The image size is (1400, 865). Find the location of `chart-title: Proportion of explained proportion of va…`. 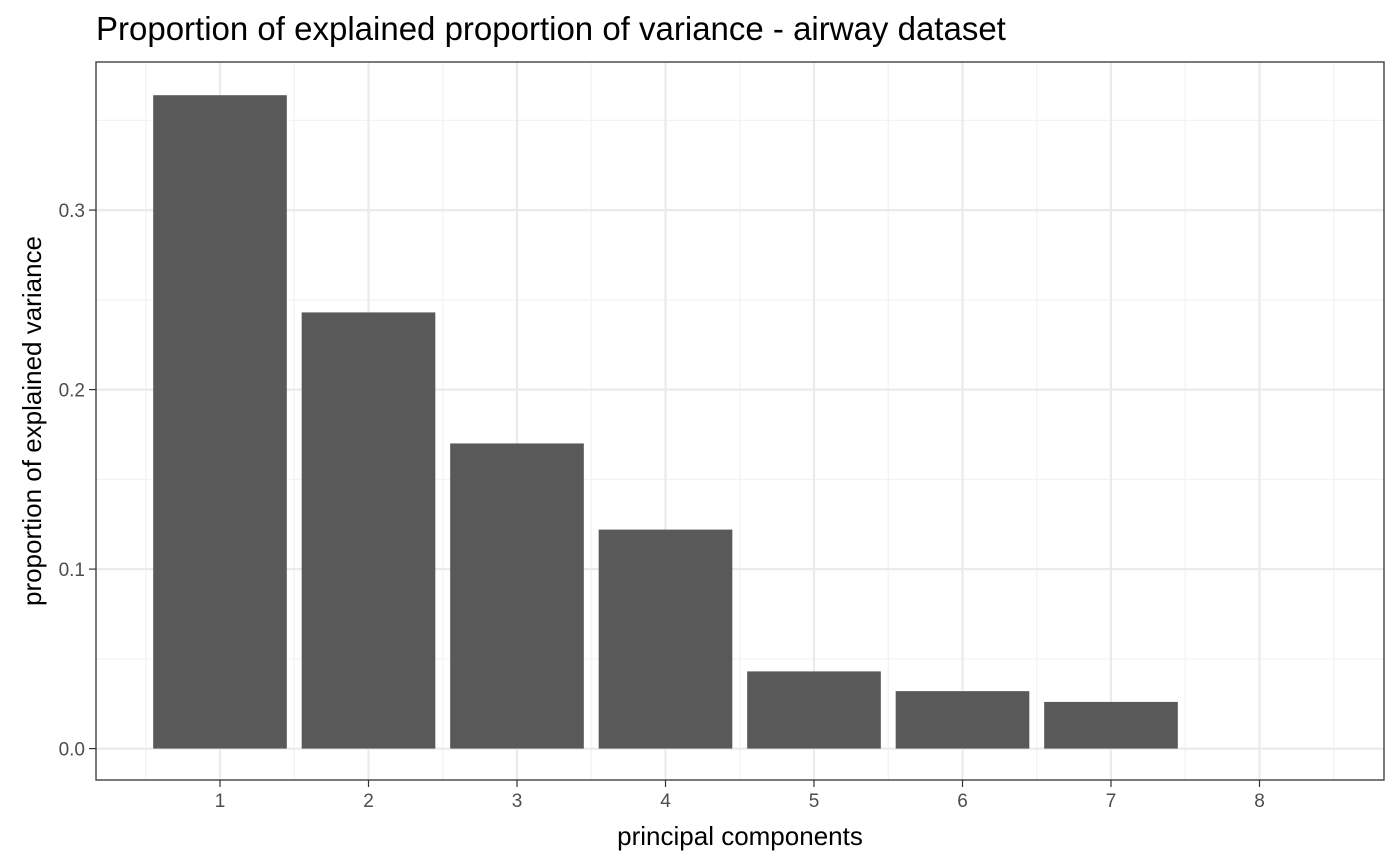

chart-title: Proportion of explained proportion of va… is located at coordinates (551, 28).